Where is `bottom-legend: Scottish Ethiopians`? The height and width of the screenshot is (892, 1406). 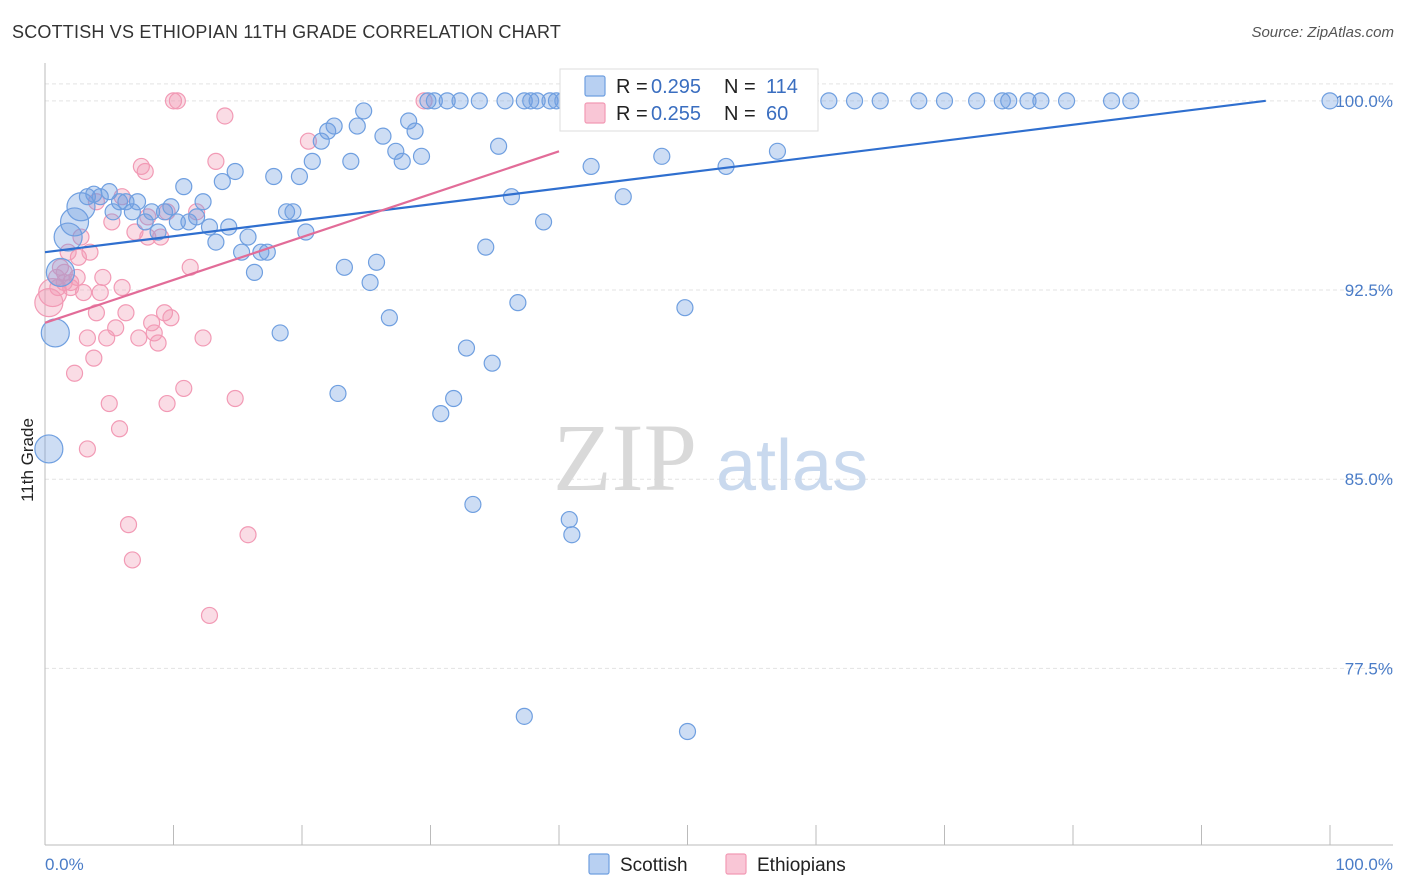
bottom-legend: Scottish Ethiopians is located at coordinates (717, 864).